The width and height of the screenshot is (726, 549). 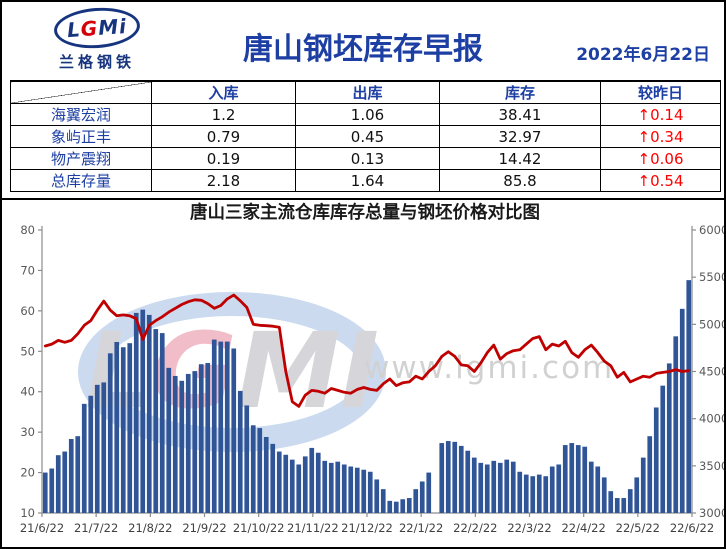 I want to click on table-row-total: 总库存量 2.18 1.64 85.8 ↑0.54, so click(x=365, y=180).